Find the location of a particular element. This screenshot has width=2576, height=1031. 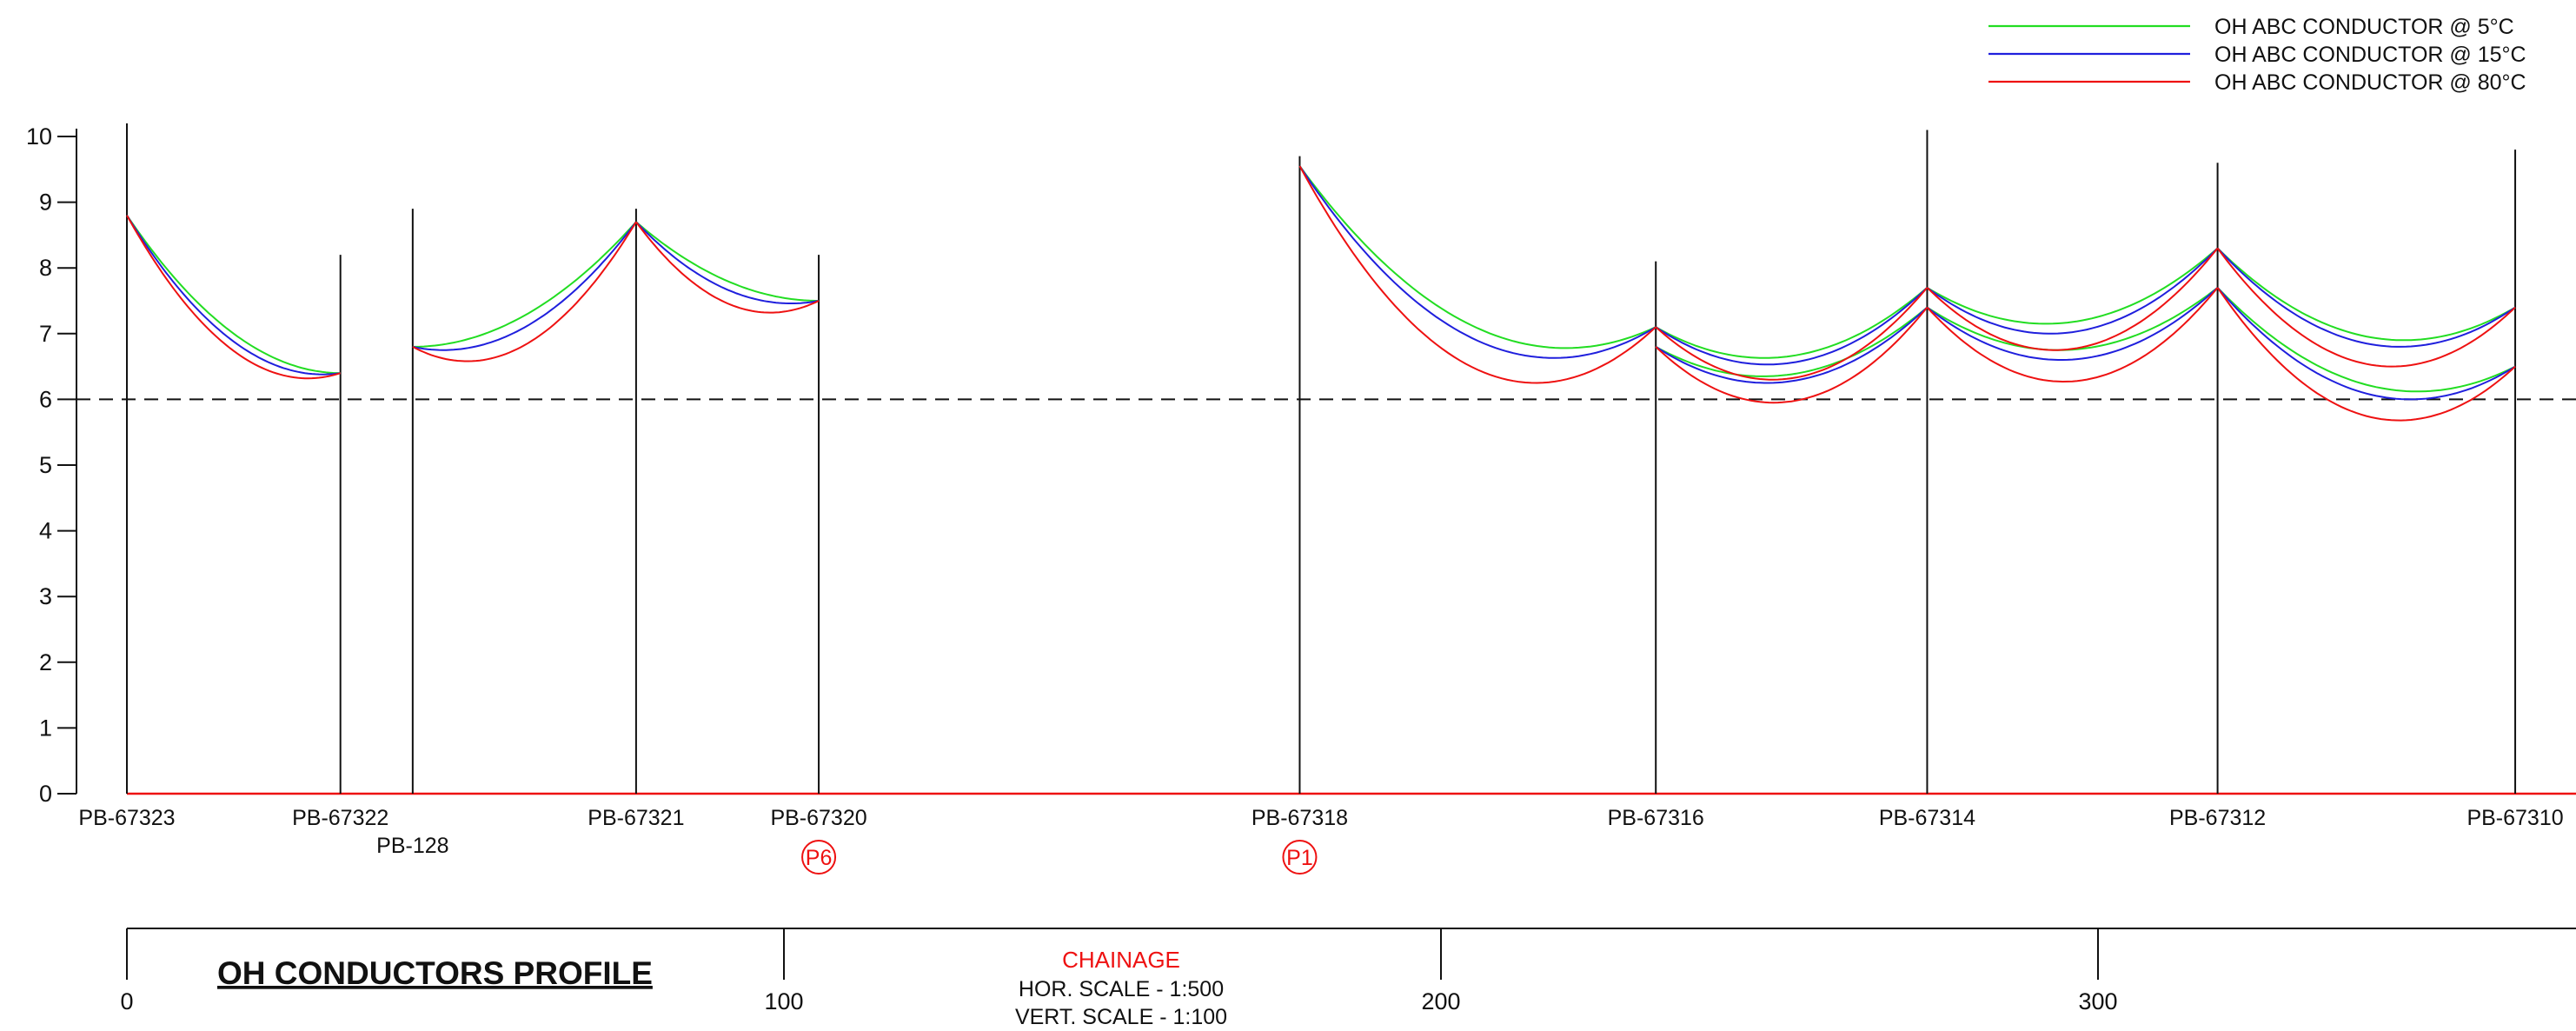

y-tick-label: 0 is located at coordinates (45, 794).